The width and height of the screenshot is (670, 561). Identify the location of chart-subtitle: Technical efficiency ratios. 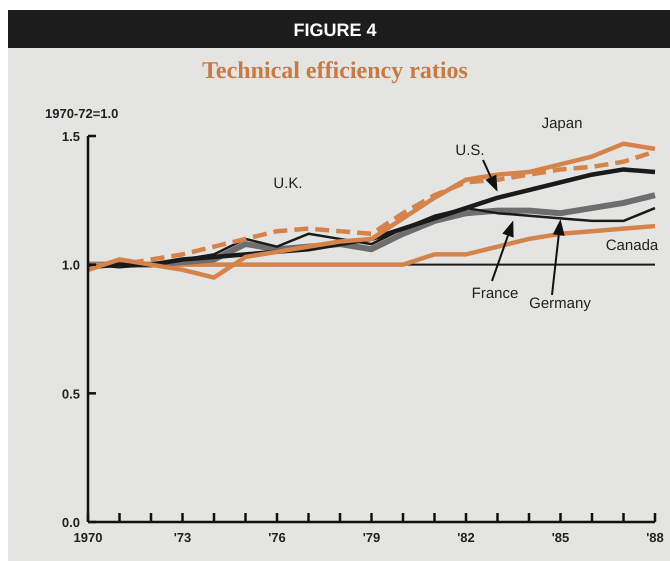
(335, 71).